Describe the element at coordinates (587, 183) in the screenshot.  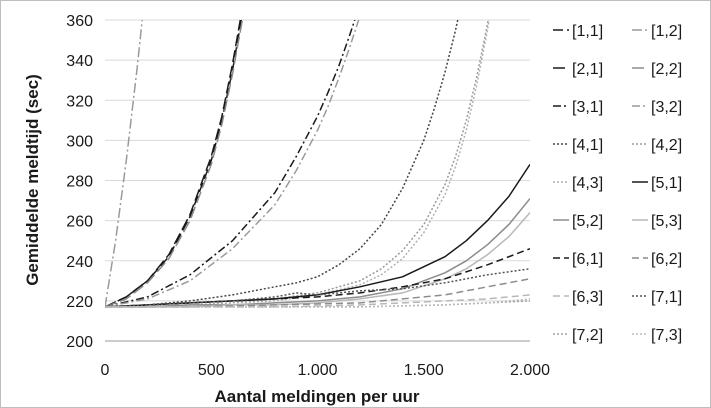
I see `legend-label: [4,3]` at that location.